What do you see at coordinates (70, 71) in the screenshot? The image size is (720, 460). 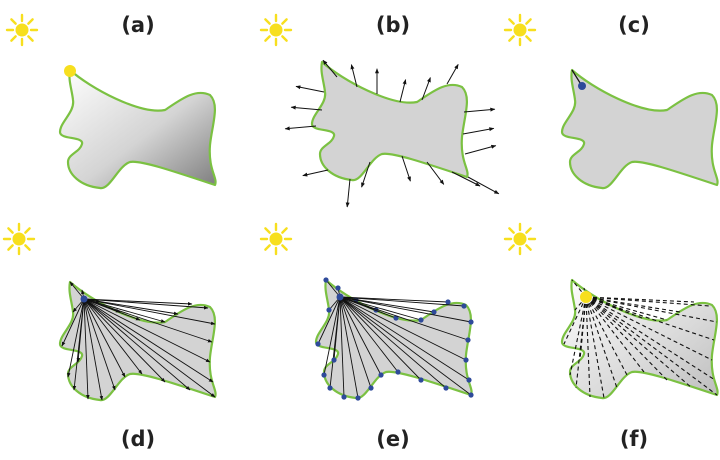 I see `light-source-point` at bounding box center [70, 71].